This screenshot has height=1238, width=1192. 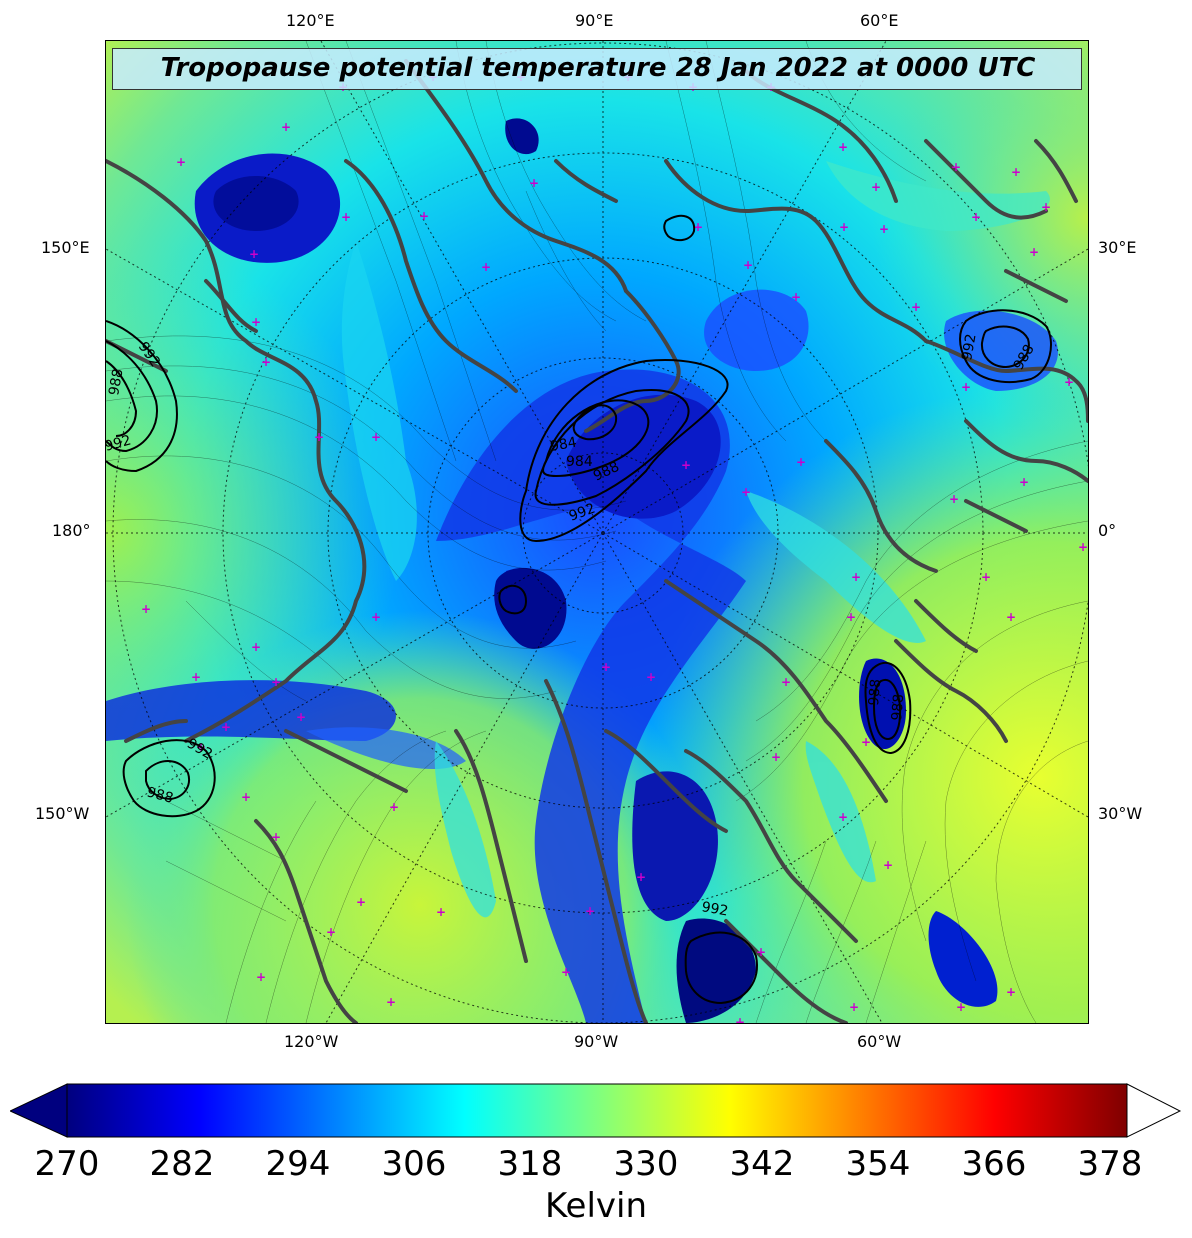 What do you see at coordinates (596, 1041) in the screenshot?
I see `lon-label-bottom: 90°W` at bounding box center [596, 1041].